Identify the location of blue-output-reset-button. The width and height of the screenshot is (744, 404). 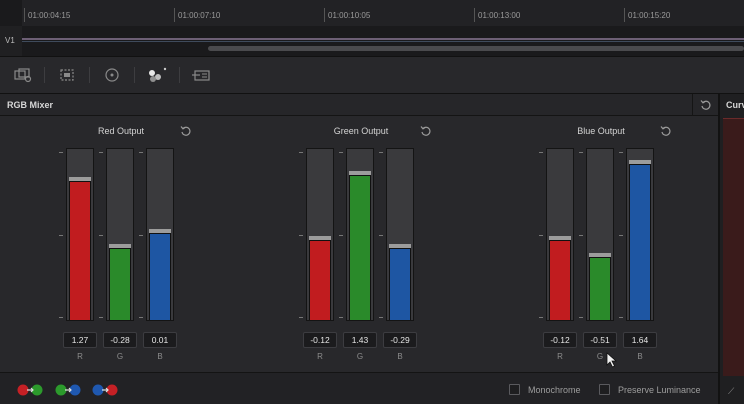
(667, 131).